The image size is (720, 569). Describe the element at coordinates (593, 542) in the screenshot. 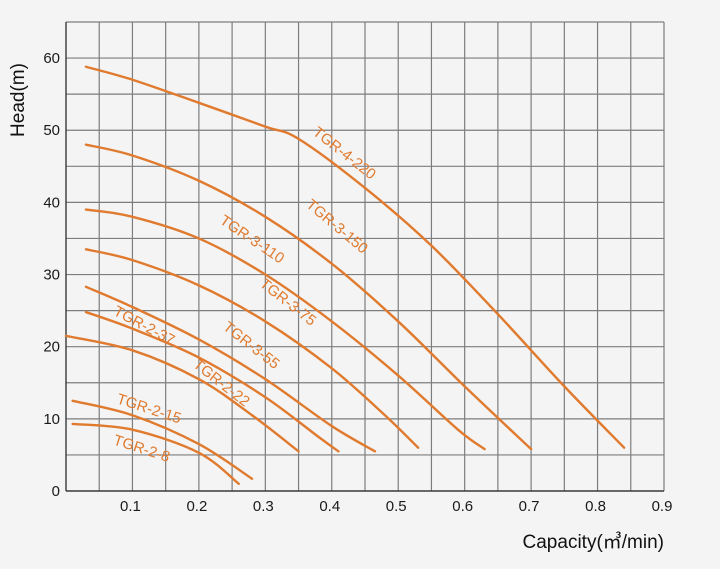

I see `x-axis-title: Capacity(㎥/min)` at that location.